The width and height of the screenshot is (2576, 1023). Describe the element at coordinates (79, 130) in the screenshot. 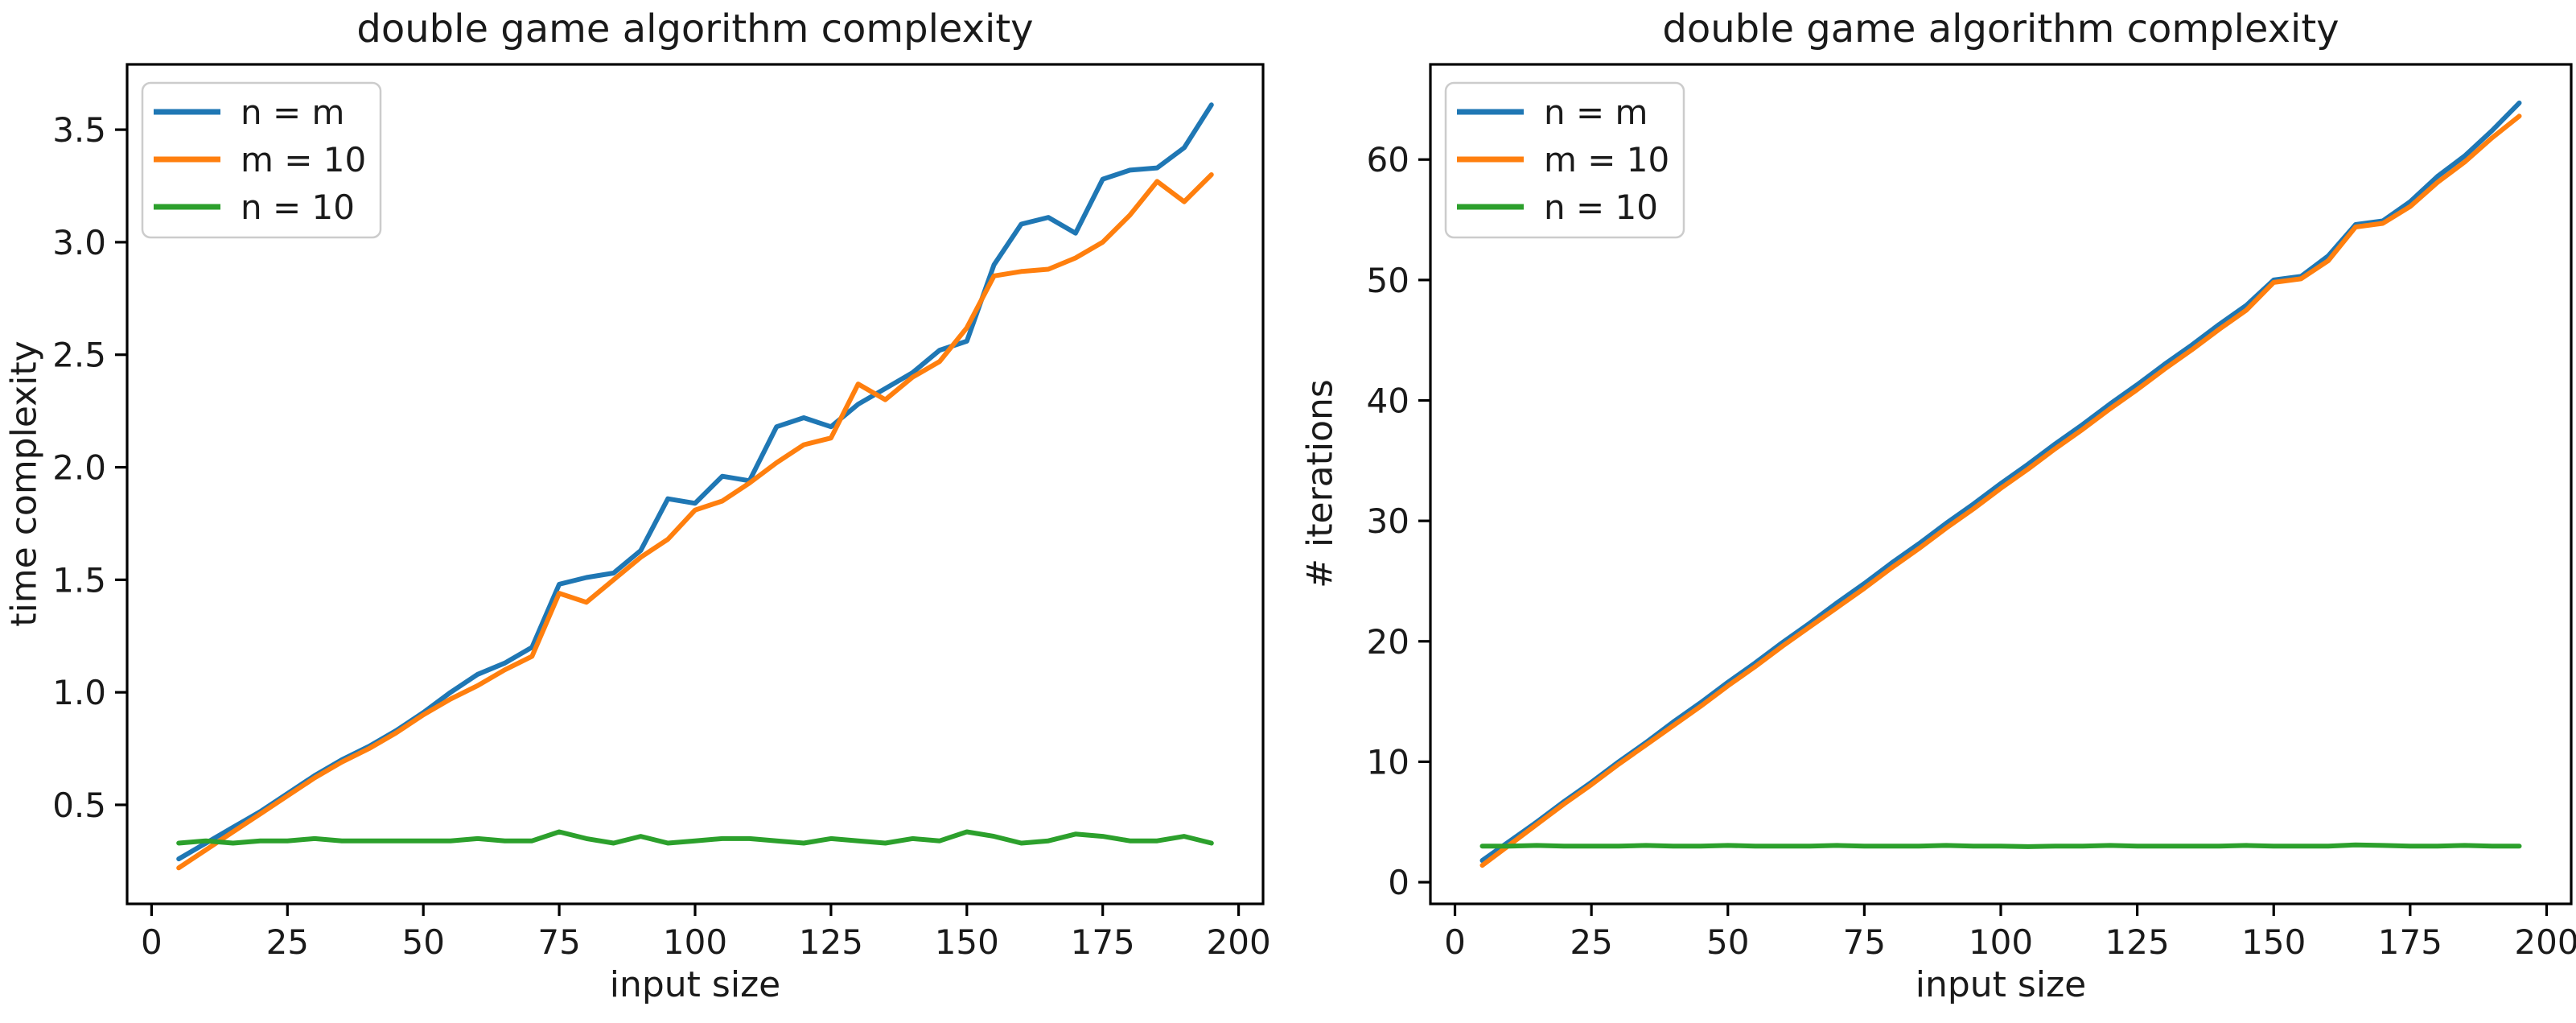

I see `y-tick-label: 3.5` at that location.